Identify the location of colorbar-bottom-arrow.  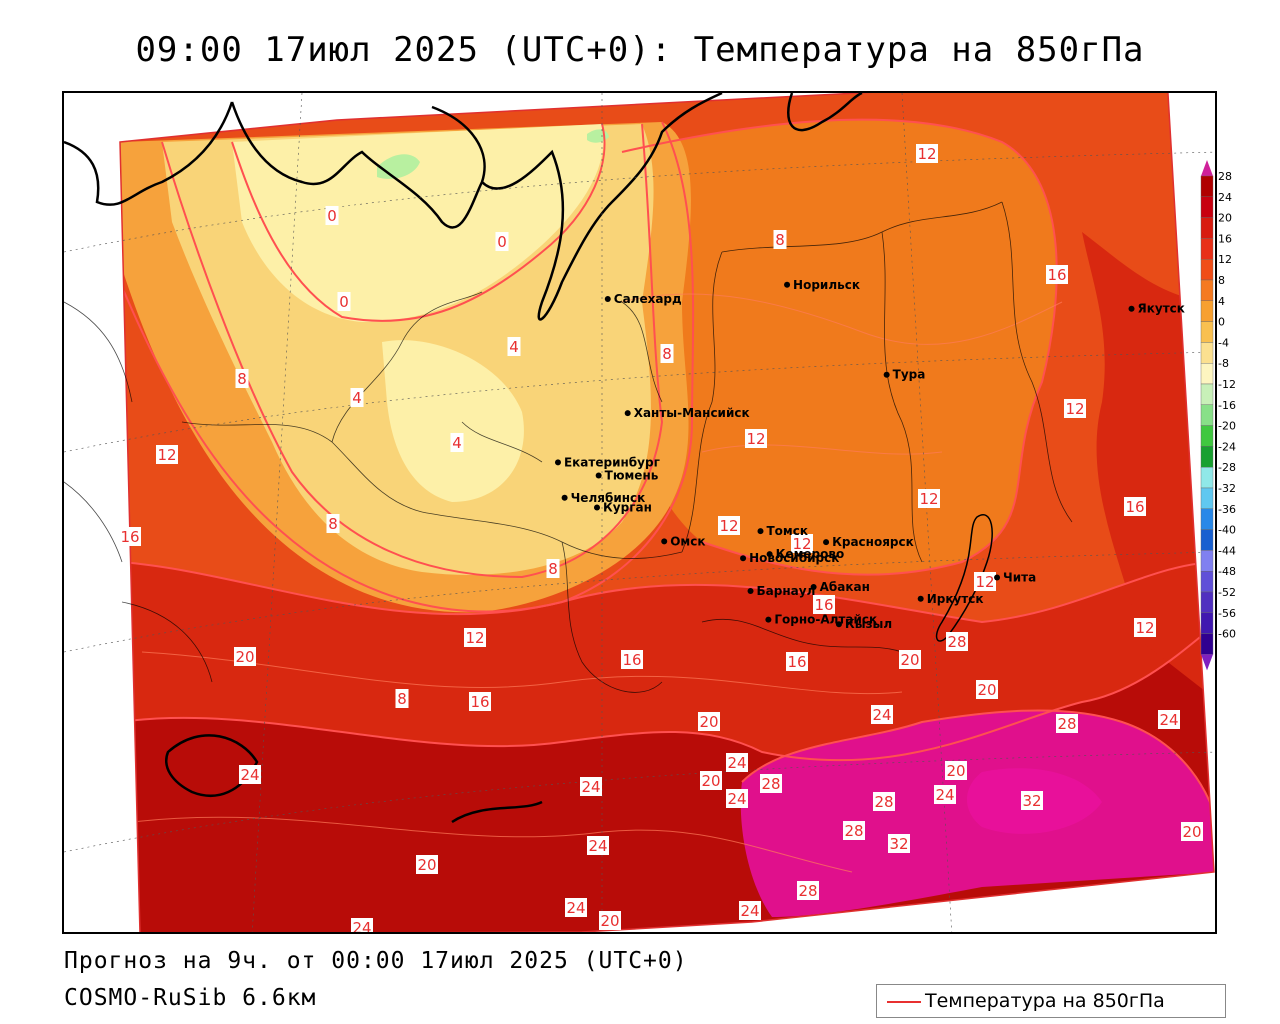
(1207, 662).